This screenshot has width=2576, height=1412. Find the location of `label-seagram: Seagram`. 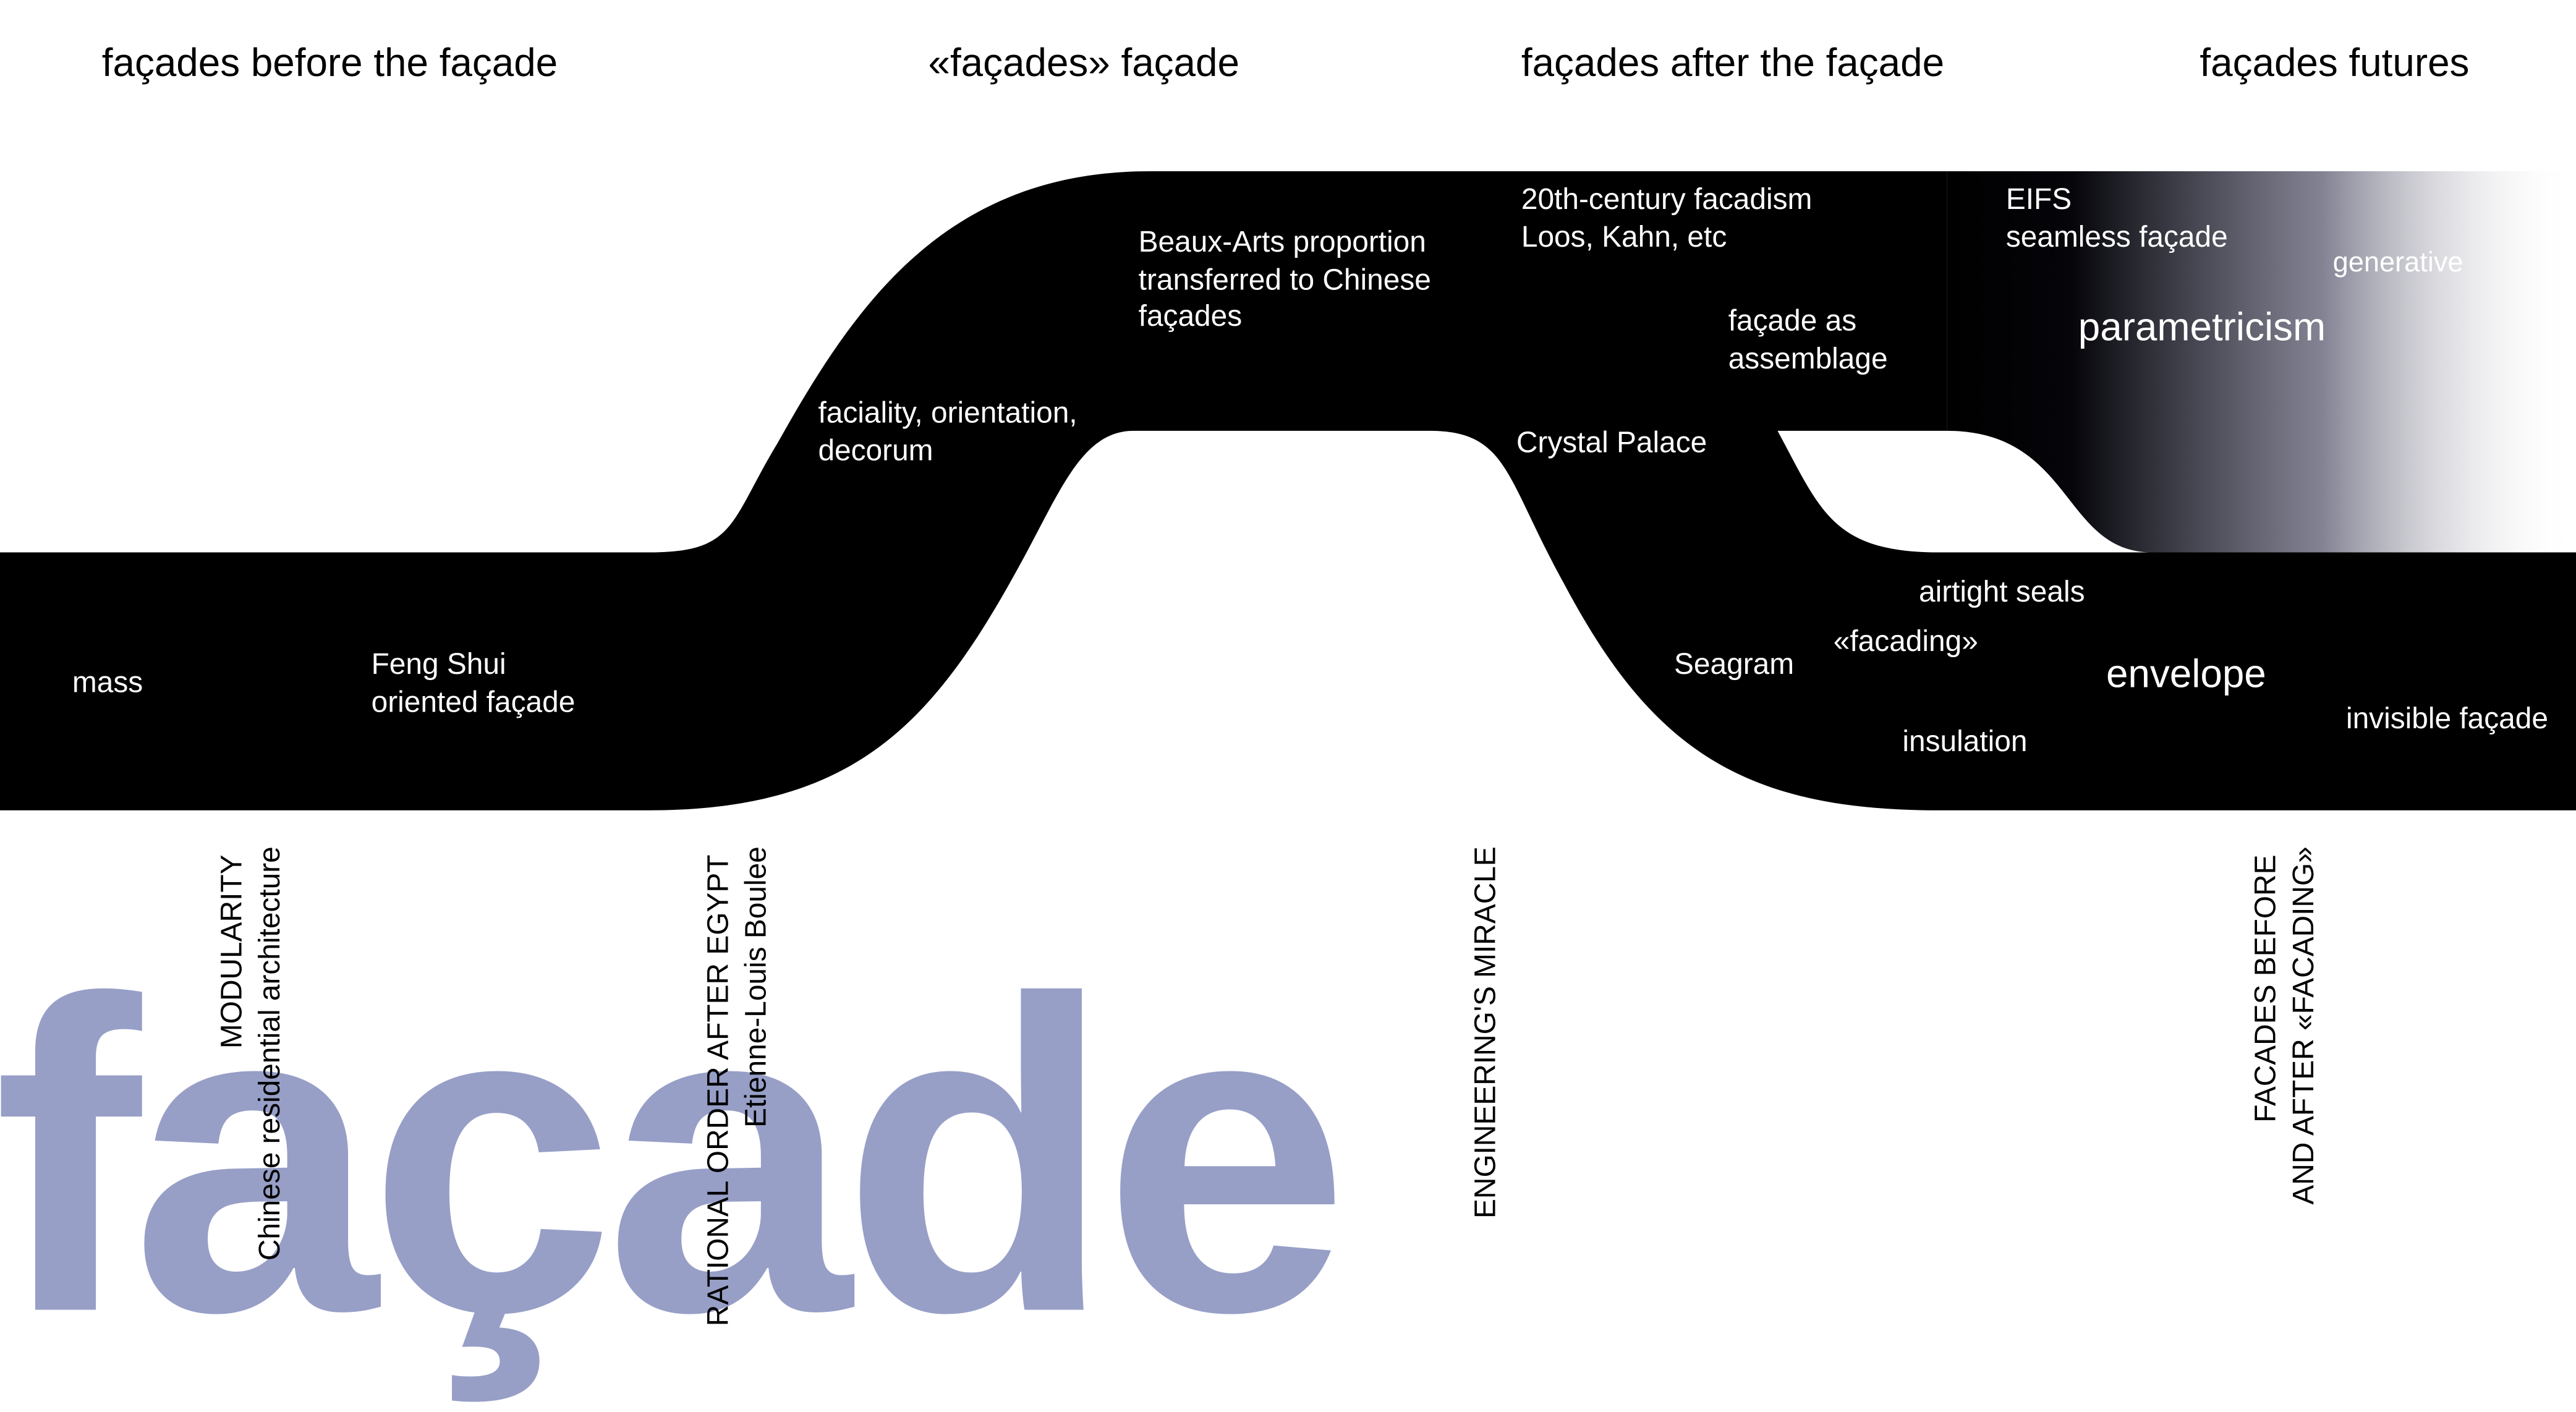

label-seagram: Seagram is located at coordinates (1734, 664).